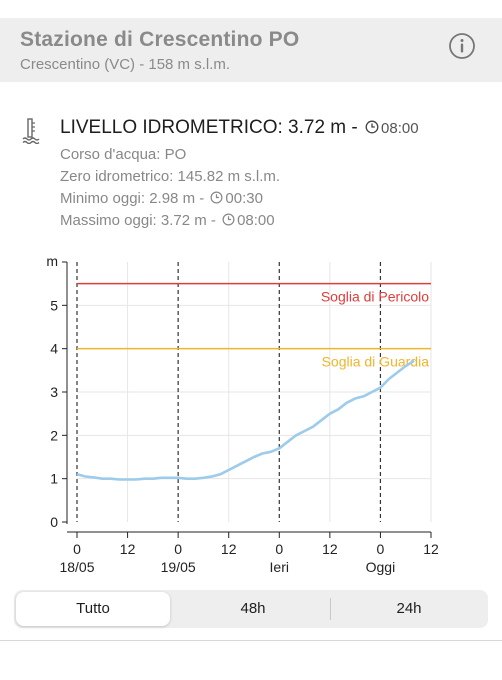 The height and width of the screenshot is (680, 502). I want to click on detail-min: Minimo oggi: 2.98 m - 00:30, so click(161, 198).